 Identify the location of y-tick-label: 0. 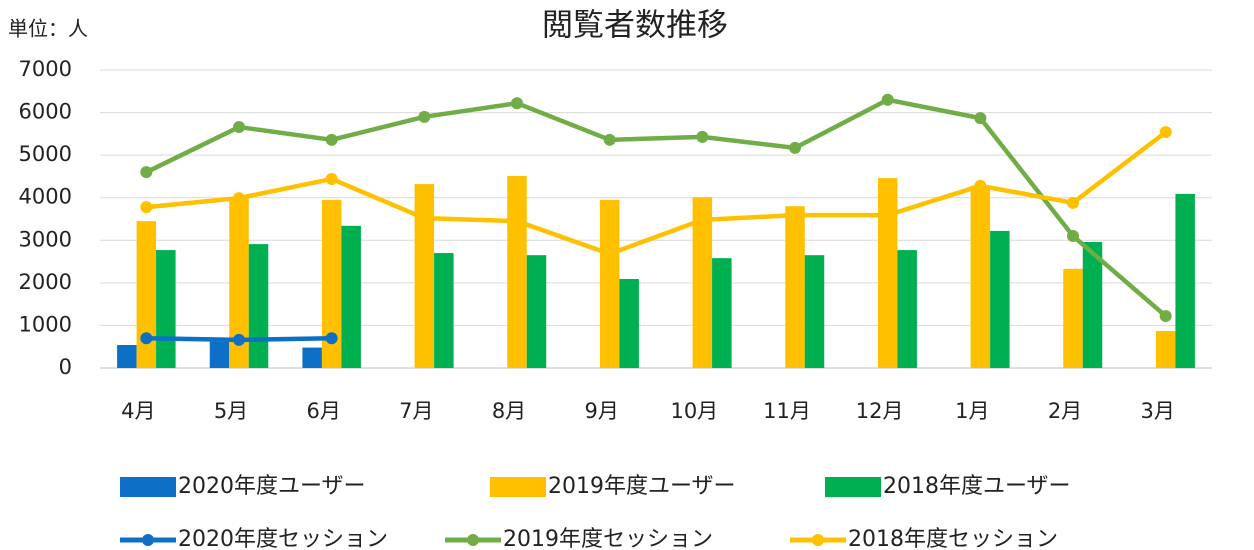
(65, 367).